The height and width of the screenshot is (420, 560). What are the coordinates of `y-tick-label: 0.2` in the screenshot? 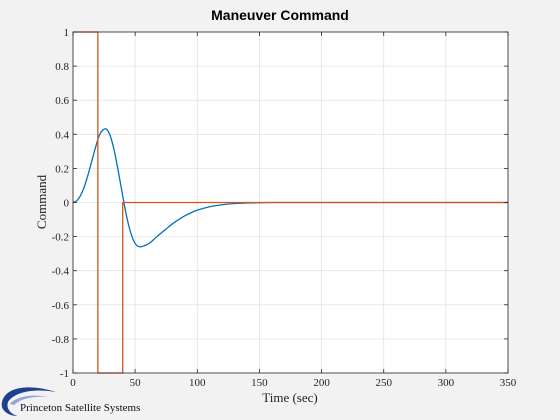 It's located at (62, 169).